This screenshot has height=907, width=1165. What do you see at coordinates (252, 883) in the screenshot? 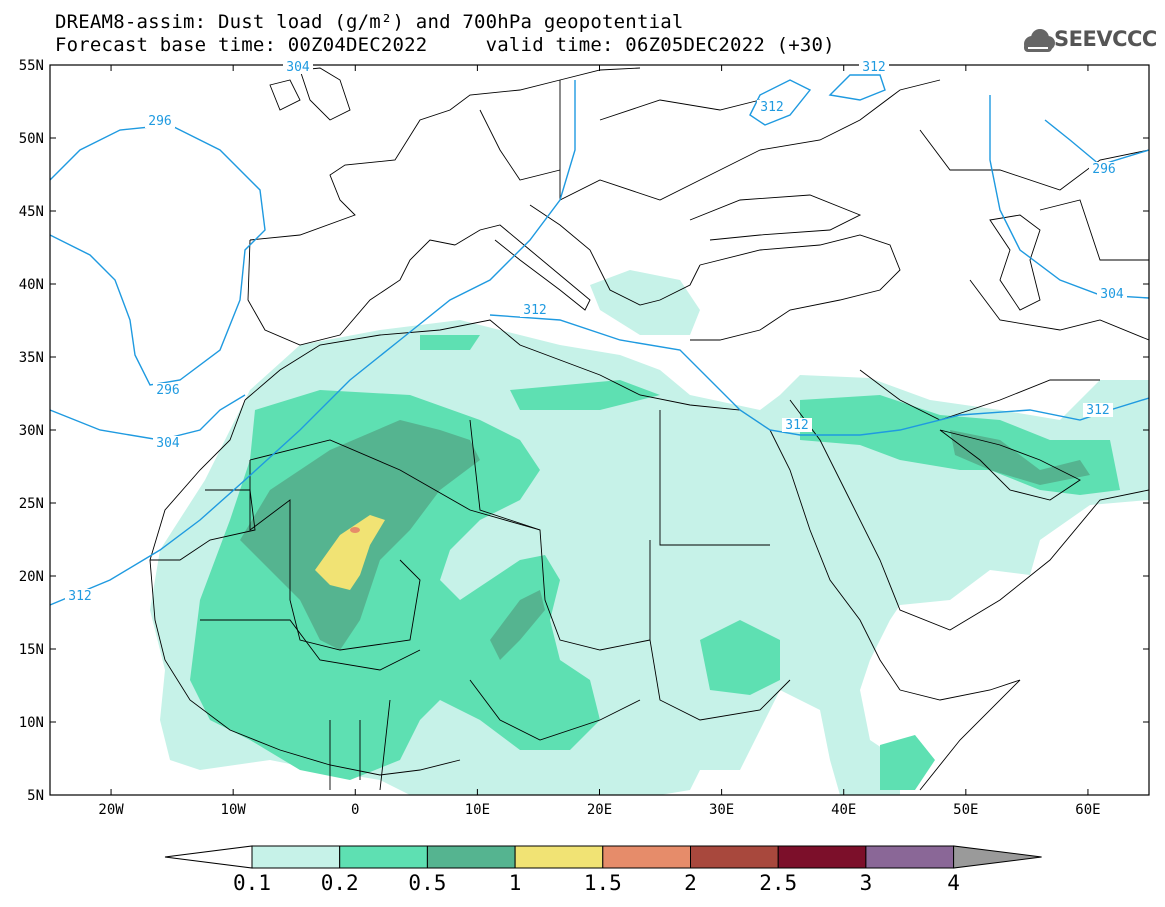
I see `colorbar-level-label: 0.1` at bounding box center [252, 883].